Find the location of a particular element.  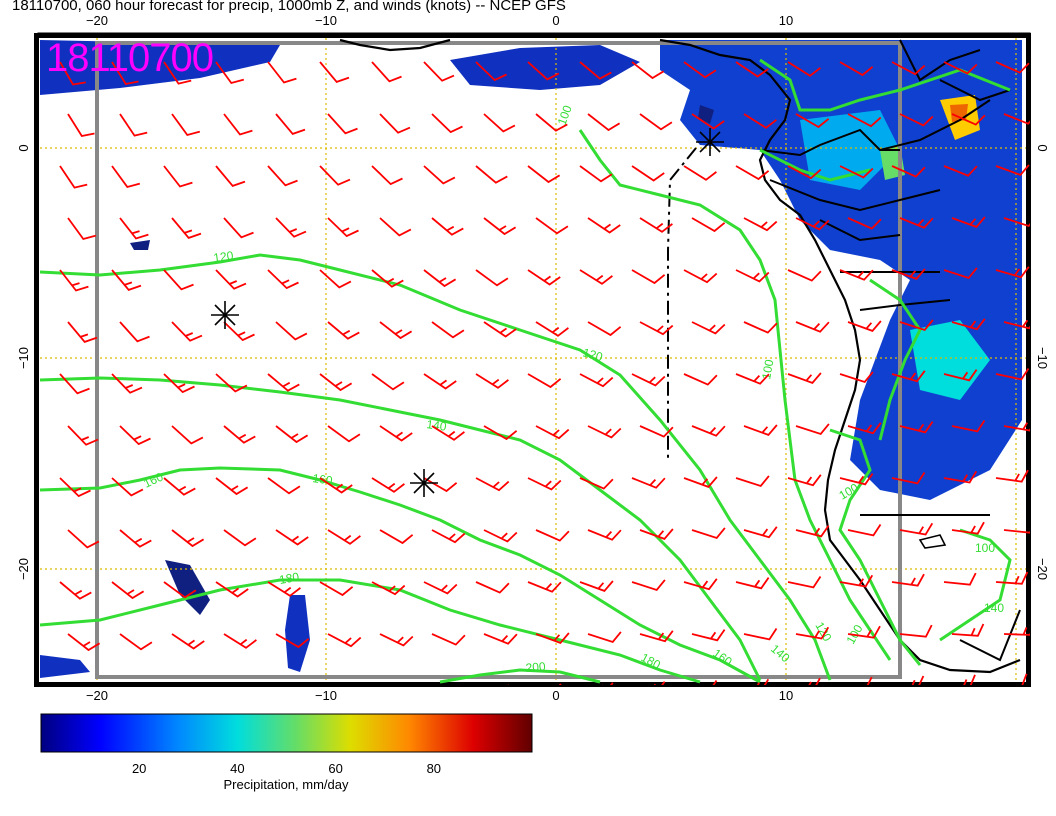

top-lon-label: 10 is located at coordinates (786, 20).